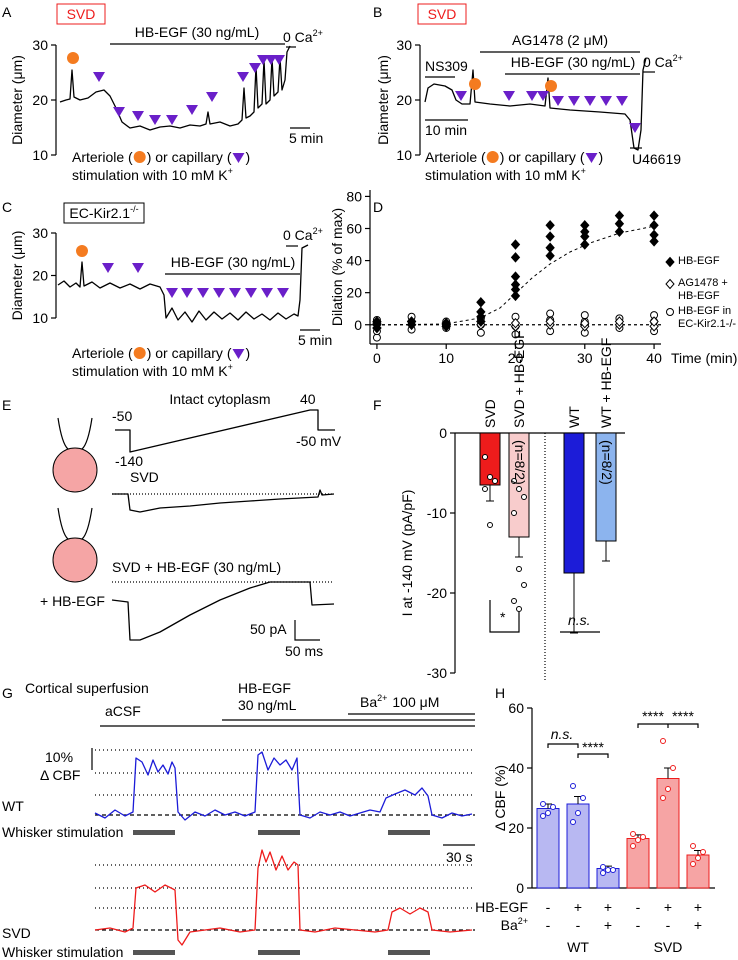 This screenshot has height=960, width=738. What do you see at coordinates (189, 157) in the screenshot?
I see `caption-part: ) or capillary (` at bounding box center [189, 157].